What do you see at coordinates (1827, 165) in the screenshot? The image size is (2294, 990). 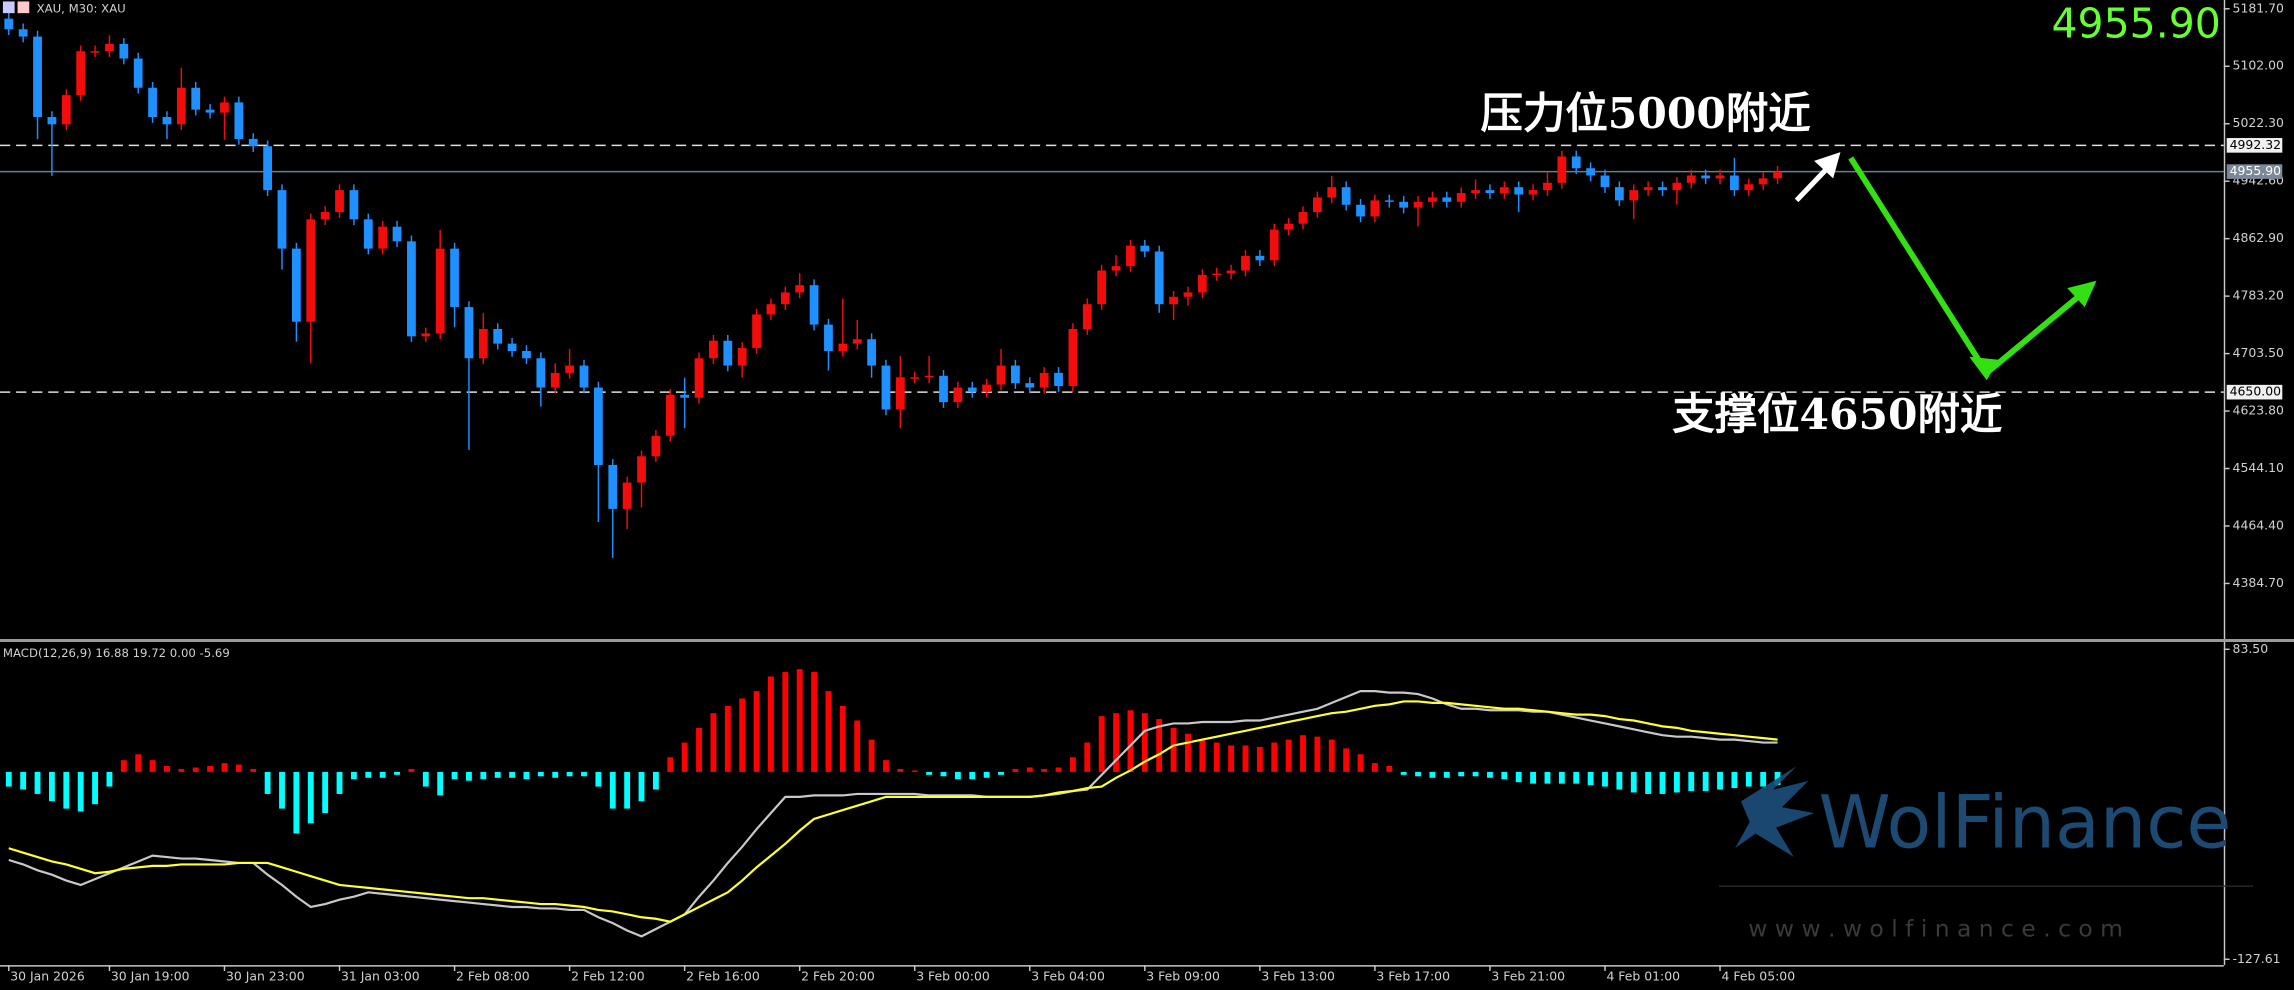 I see `arrow-head` at bounding box center [1827, 165].